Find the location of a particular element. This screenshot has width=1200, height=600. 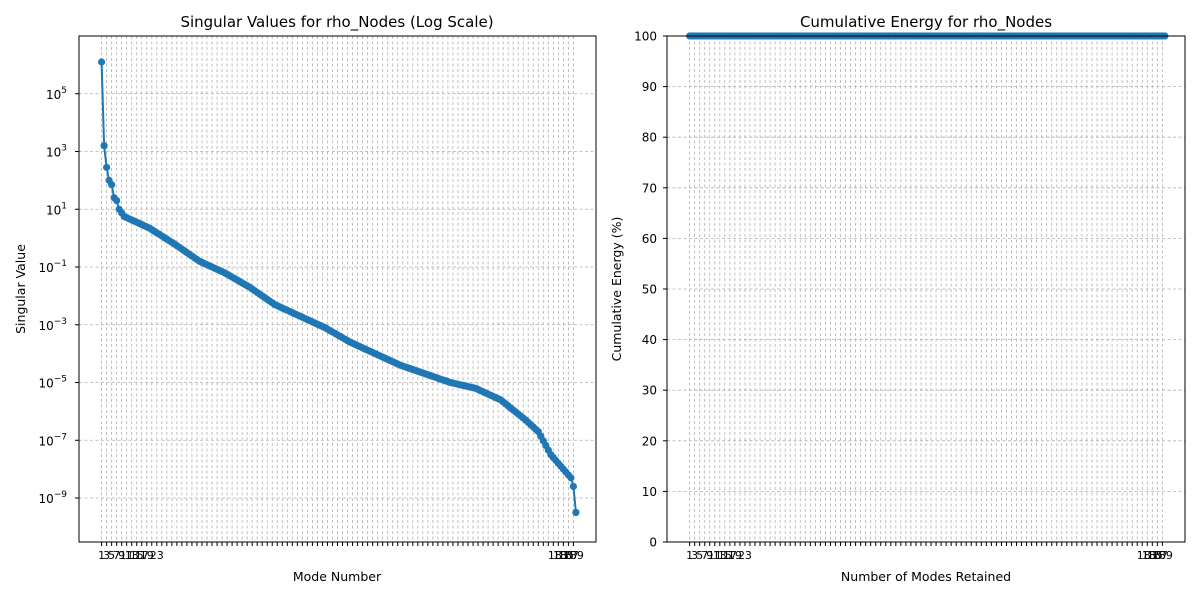

y-tick-label: 40 is located at coordinates (649, 340).